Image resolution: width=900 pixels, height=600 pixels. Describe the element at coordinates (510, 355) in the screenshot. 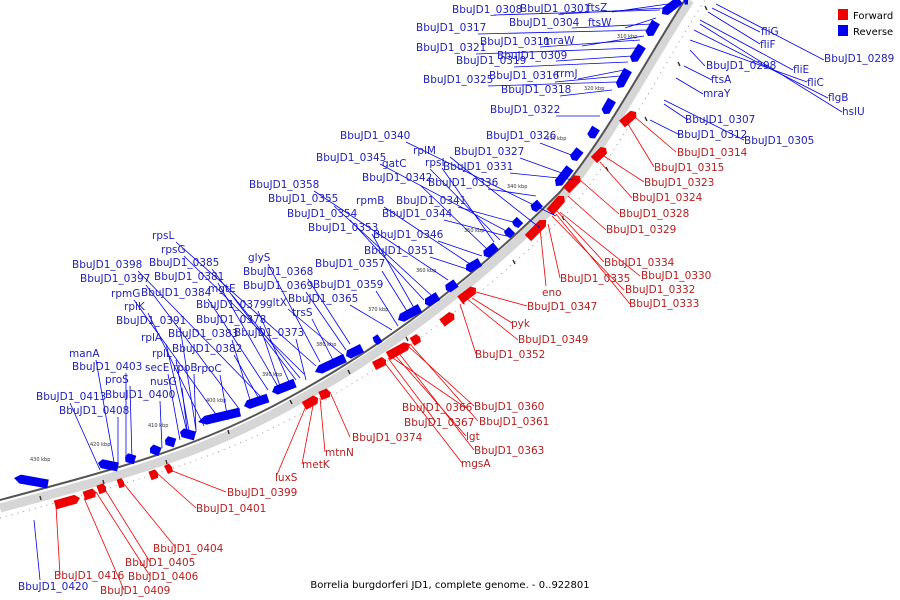

I see `forward-gene-label: BbuJD1_0352` at that location.